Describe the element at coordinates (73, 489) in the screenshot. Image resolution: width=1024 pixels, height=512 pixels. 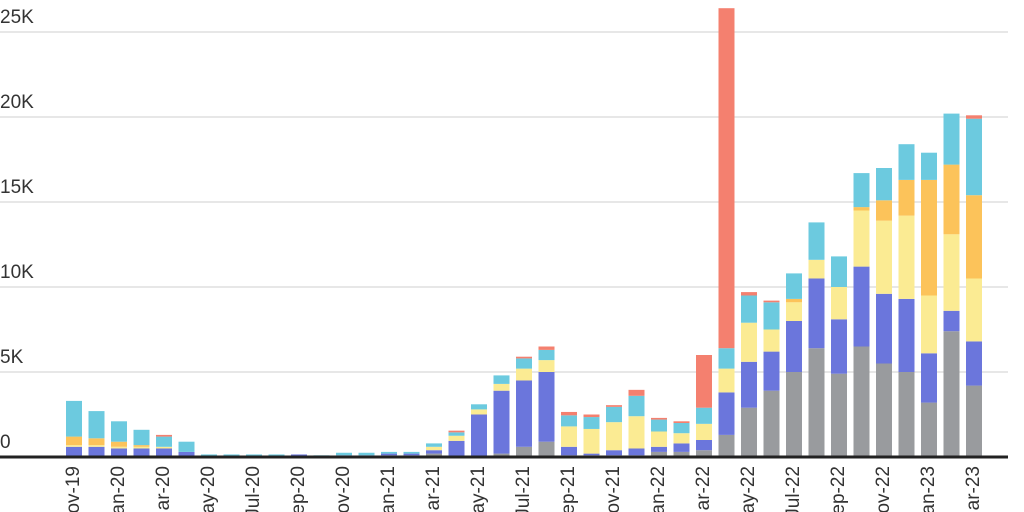
I see `x-tick-label: Nov-19` at that location.